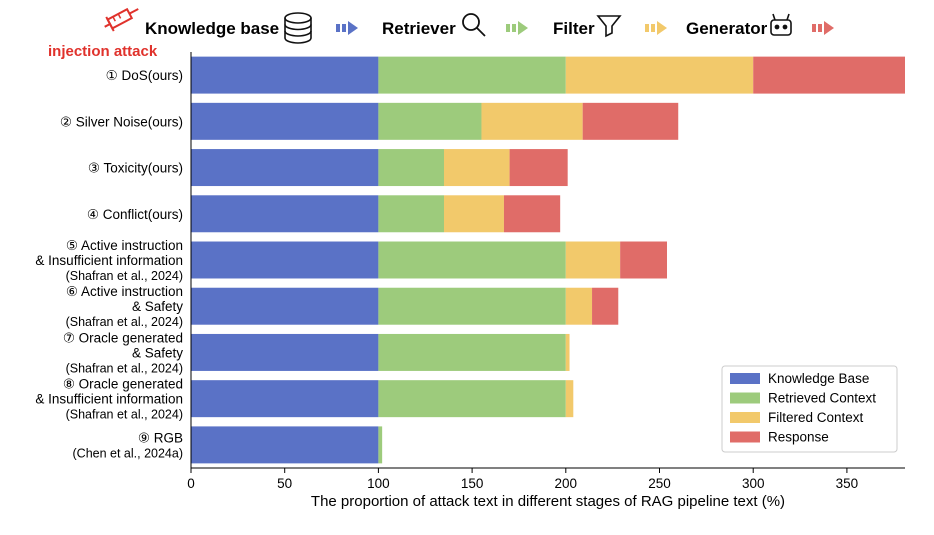 Image resolution: width=934 pixels, height=535 pixels. Describe the element at coordinates (822, 398) in the screenshot. I see `legend-label: Retrieved Context` at that location.